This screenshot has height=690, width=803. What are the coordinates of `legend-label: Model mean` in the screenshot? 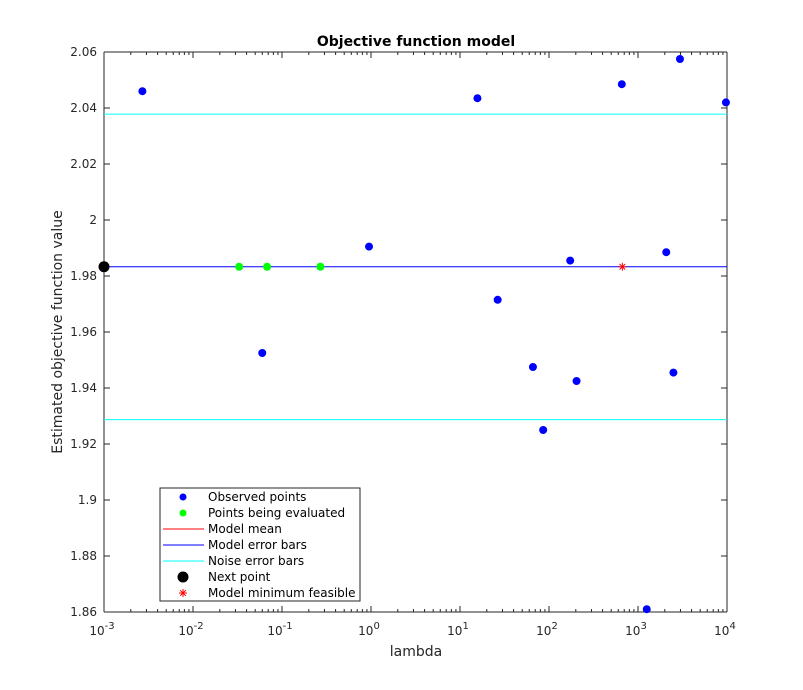 It's located at (245, 529).